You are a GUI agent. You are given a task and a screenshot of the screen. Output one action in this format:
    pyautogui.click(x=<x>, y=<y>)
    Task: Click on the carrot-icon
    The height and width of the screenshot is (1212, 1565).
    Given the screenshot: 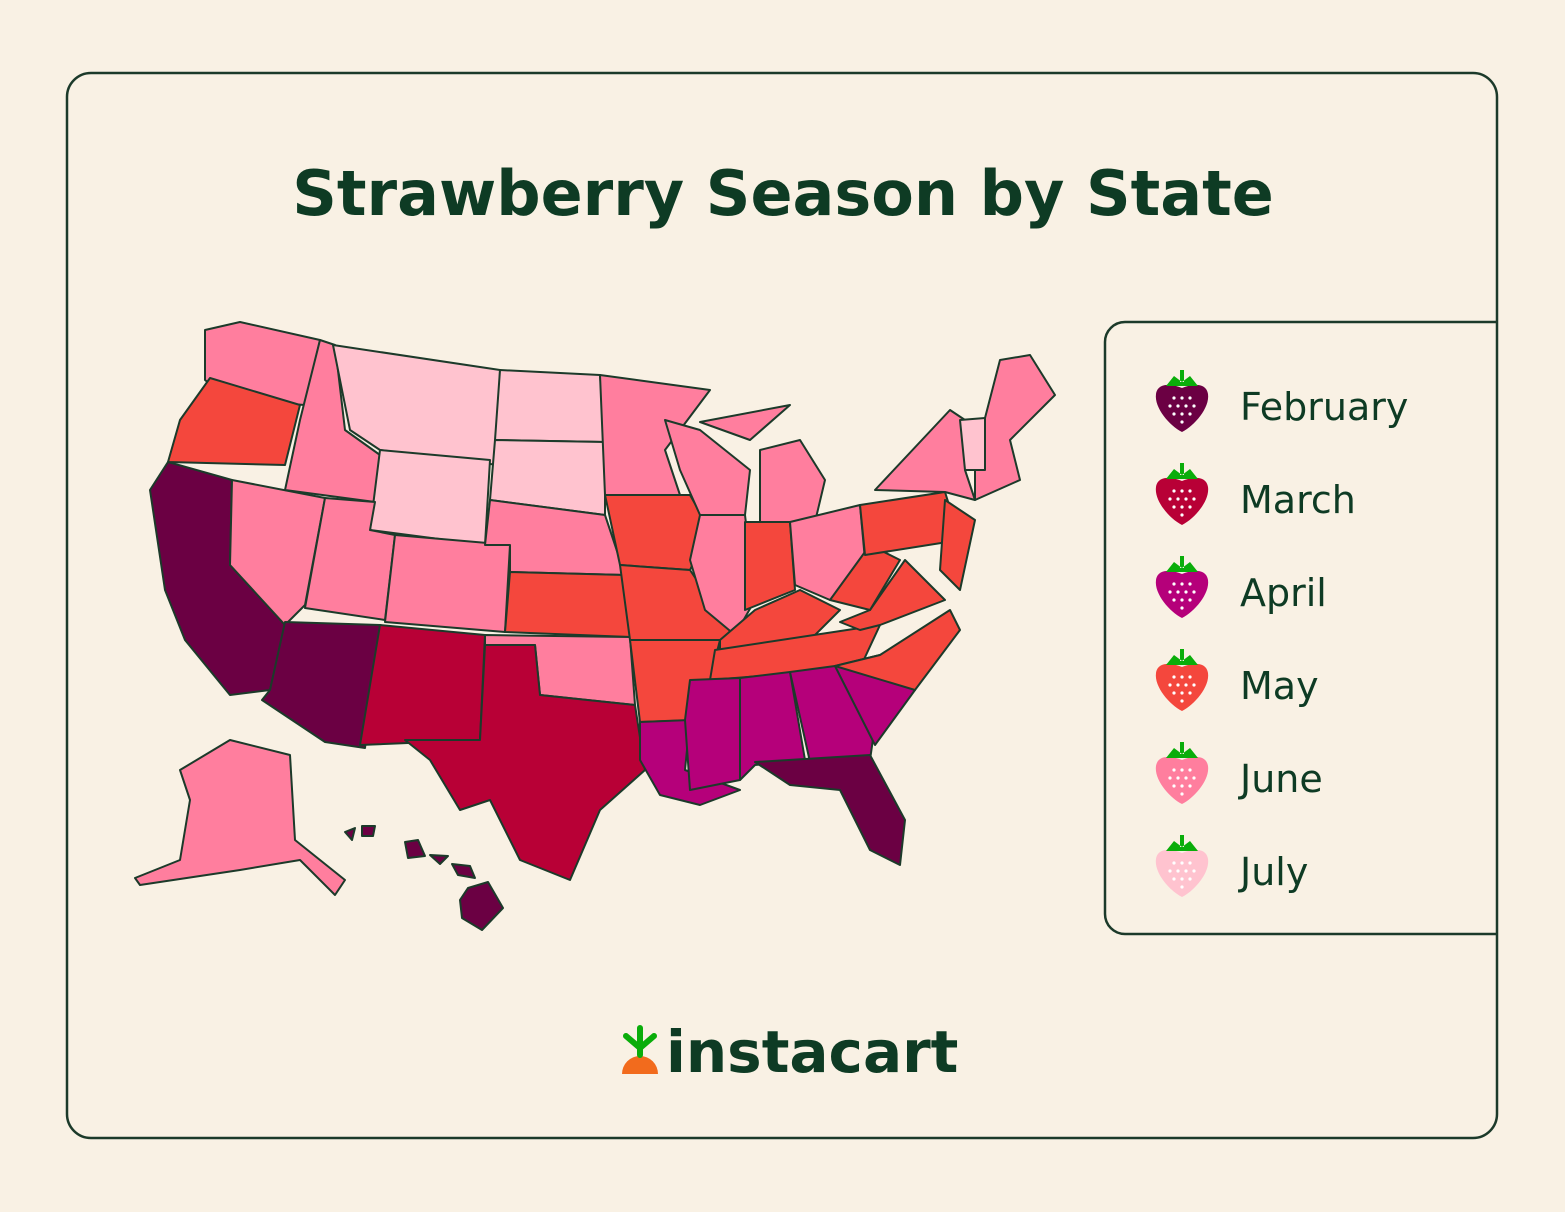 What is the action you would take?
    pyautogui.click(x=640, y=1065)
    